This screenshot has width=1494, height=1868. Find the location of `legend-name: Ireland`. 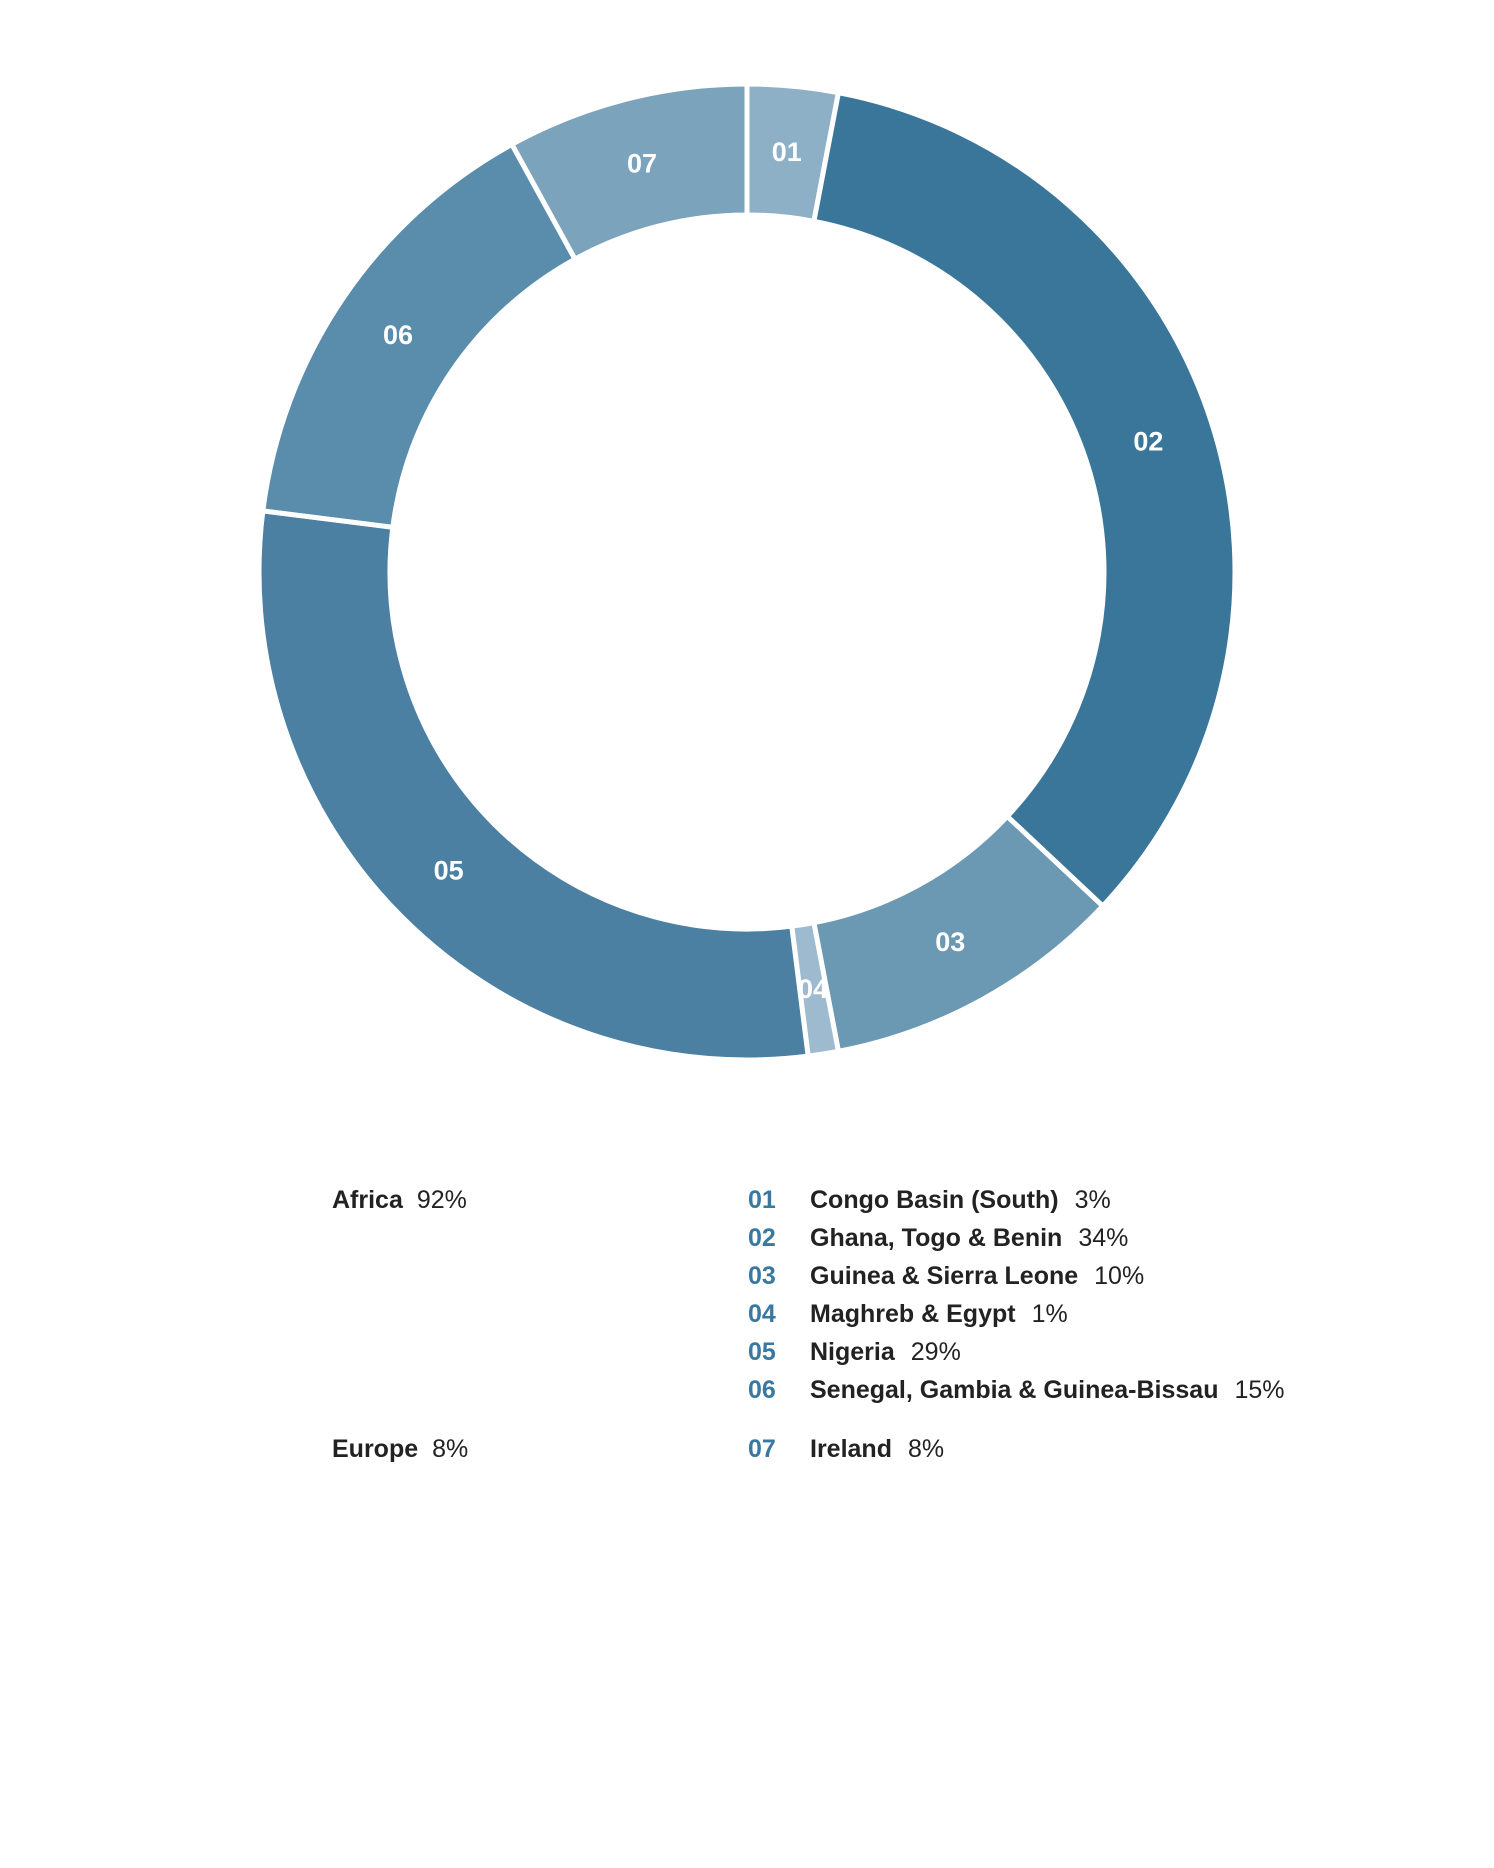

legend-name: Ireland is located at coordinates (851, 1449).